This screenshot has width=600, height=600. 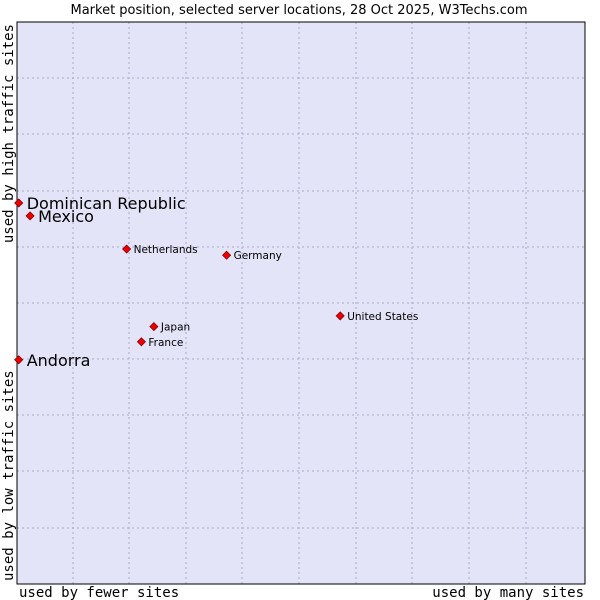 What do you see at coordinates (175, 328) in the screenshot?
I see `data-label-japan: Japan` at bounding box center [175, 328].